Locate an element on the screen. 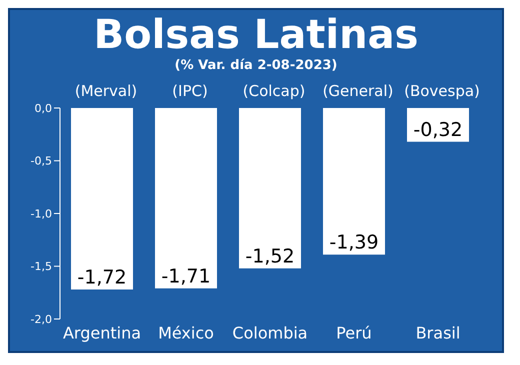  y-tick-label: -2,0 is located at coordinates (41, 319).